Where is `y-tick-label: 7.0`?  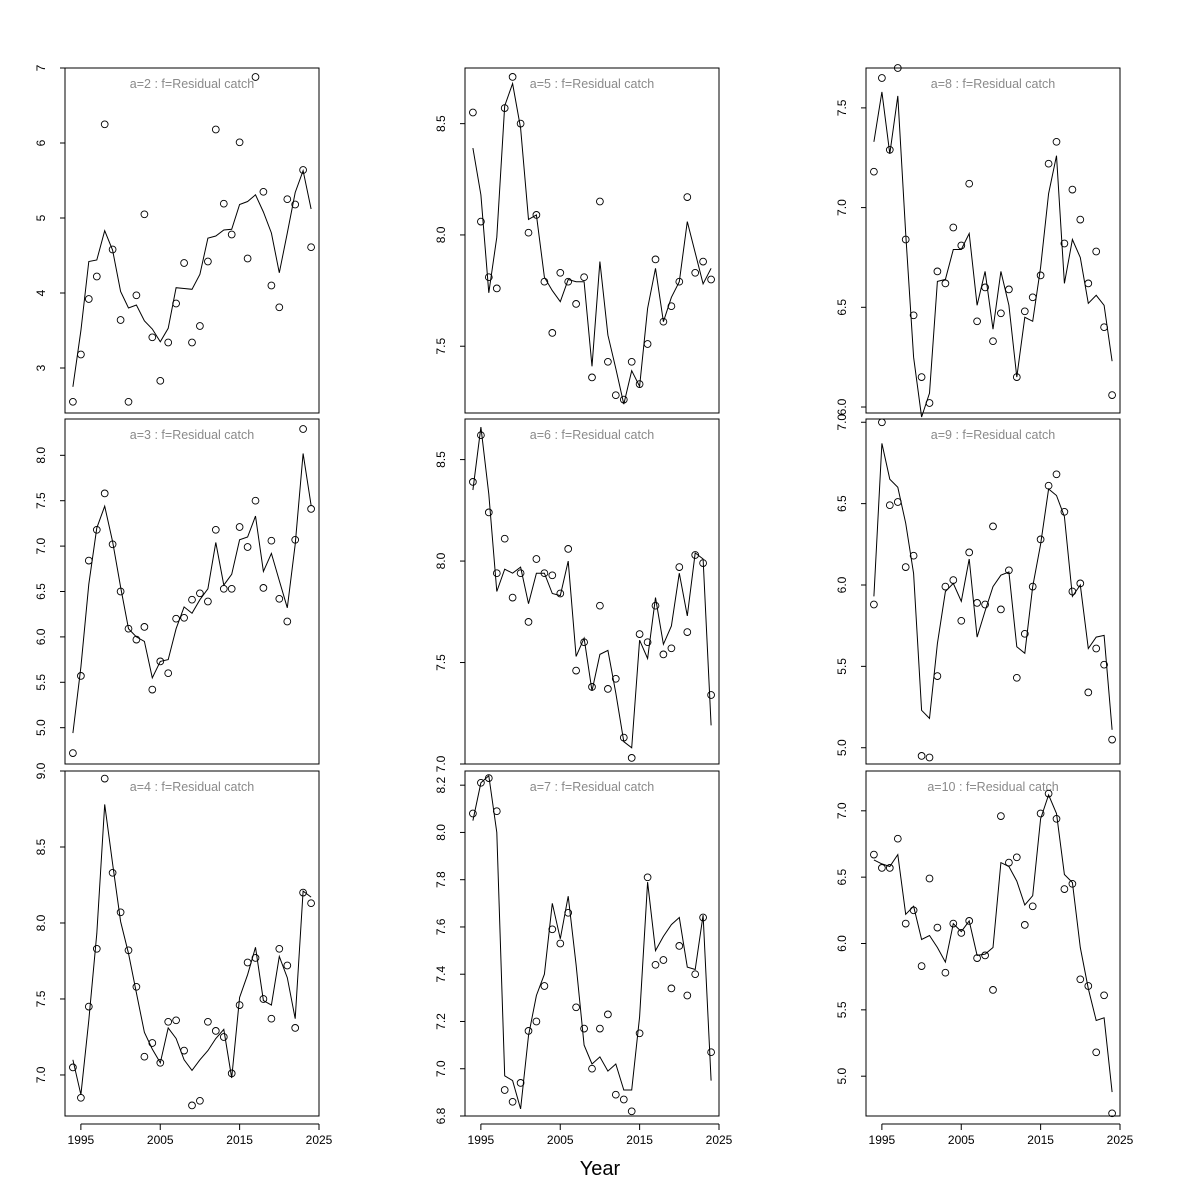 y-tick-label: 7.0 is located at coordinates (441, 763).